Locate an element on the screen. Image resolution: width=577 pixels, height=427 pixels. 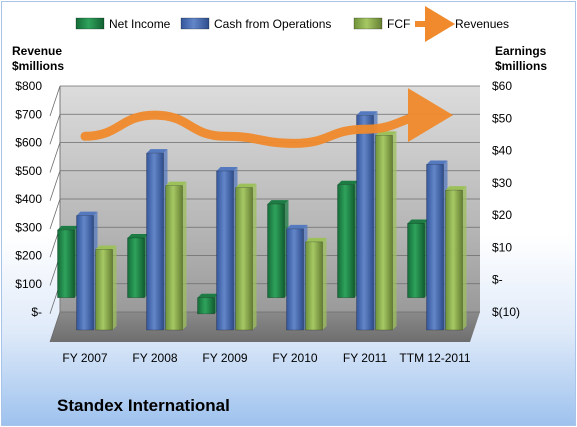
right-axis-title-line2: $millions is located at coordinates (521, 66).